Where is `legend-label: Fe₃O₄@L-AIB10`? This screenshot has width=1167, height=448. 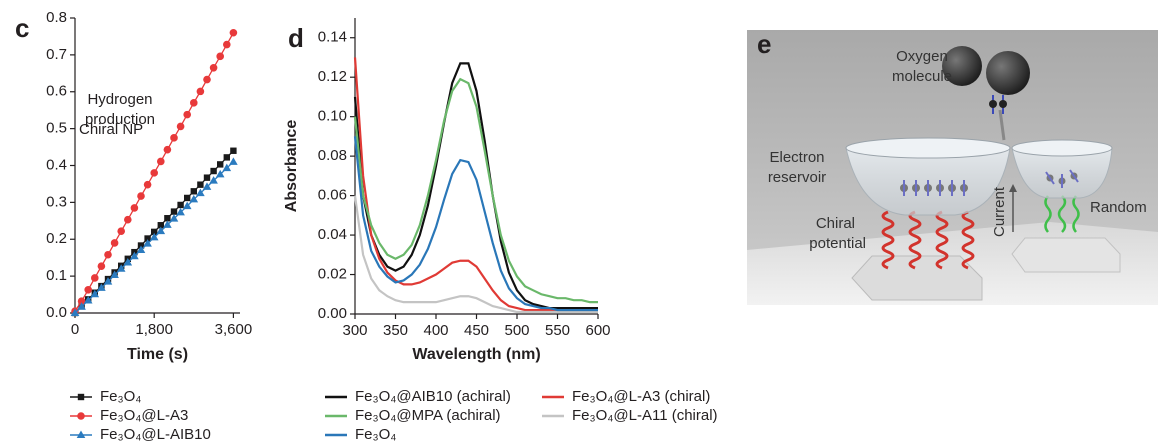 legend-label: Fe₃O₄@L-AIB10 is located at coordinates (155, 434).